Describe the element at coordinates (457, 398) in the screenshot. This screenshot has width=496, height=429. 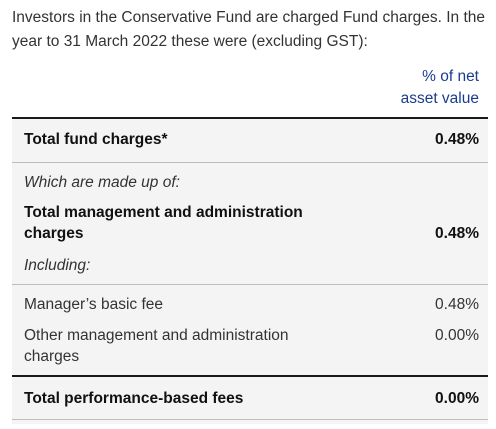
I see `total-performance-fees-value: 0.00%` at that location.